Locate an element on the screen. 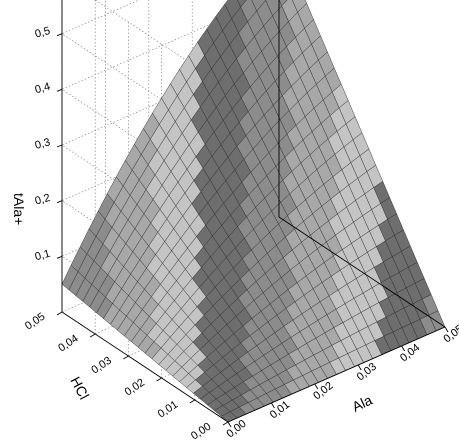 This screenshot has height=448, width=459. y-tick-label: 0,05 is located at coordinates (35, 322).